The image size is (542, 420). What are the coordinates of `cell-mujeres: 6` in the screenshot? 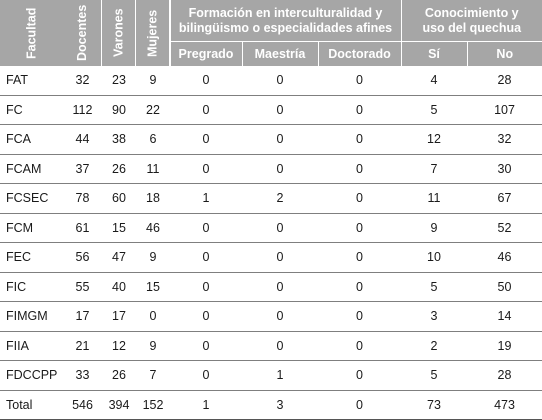 It's located at (153, 139).